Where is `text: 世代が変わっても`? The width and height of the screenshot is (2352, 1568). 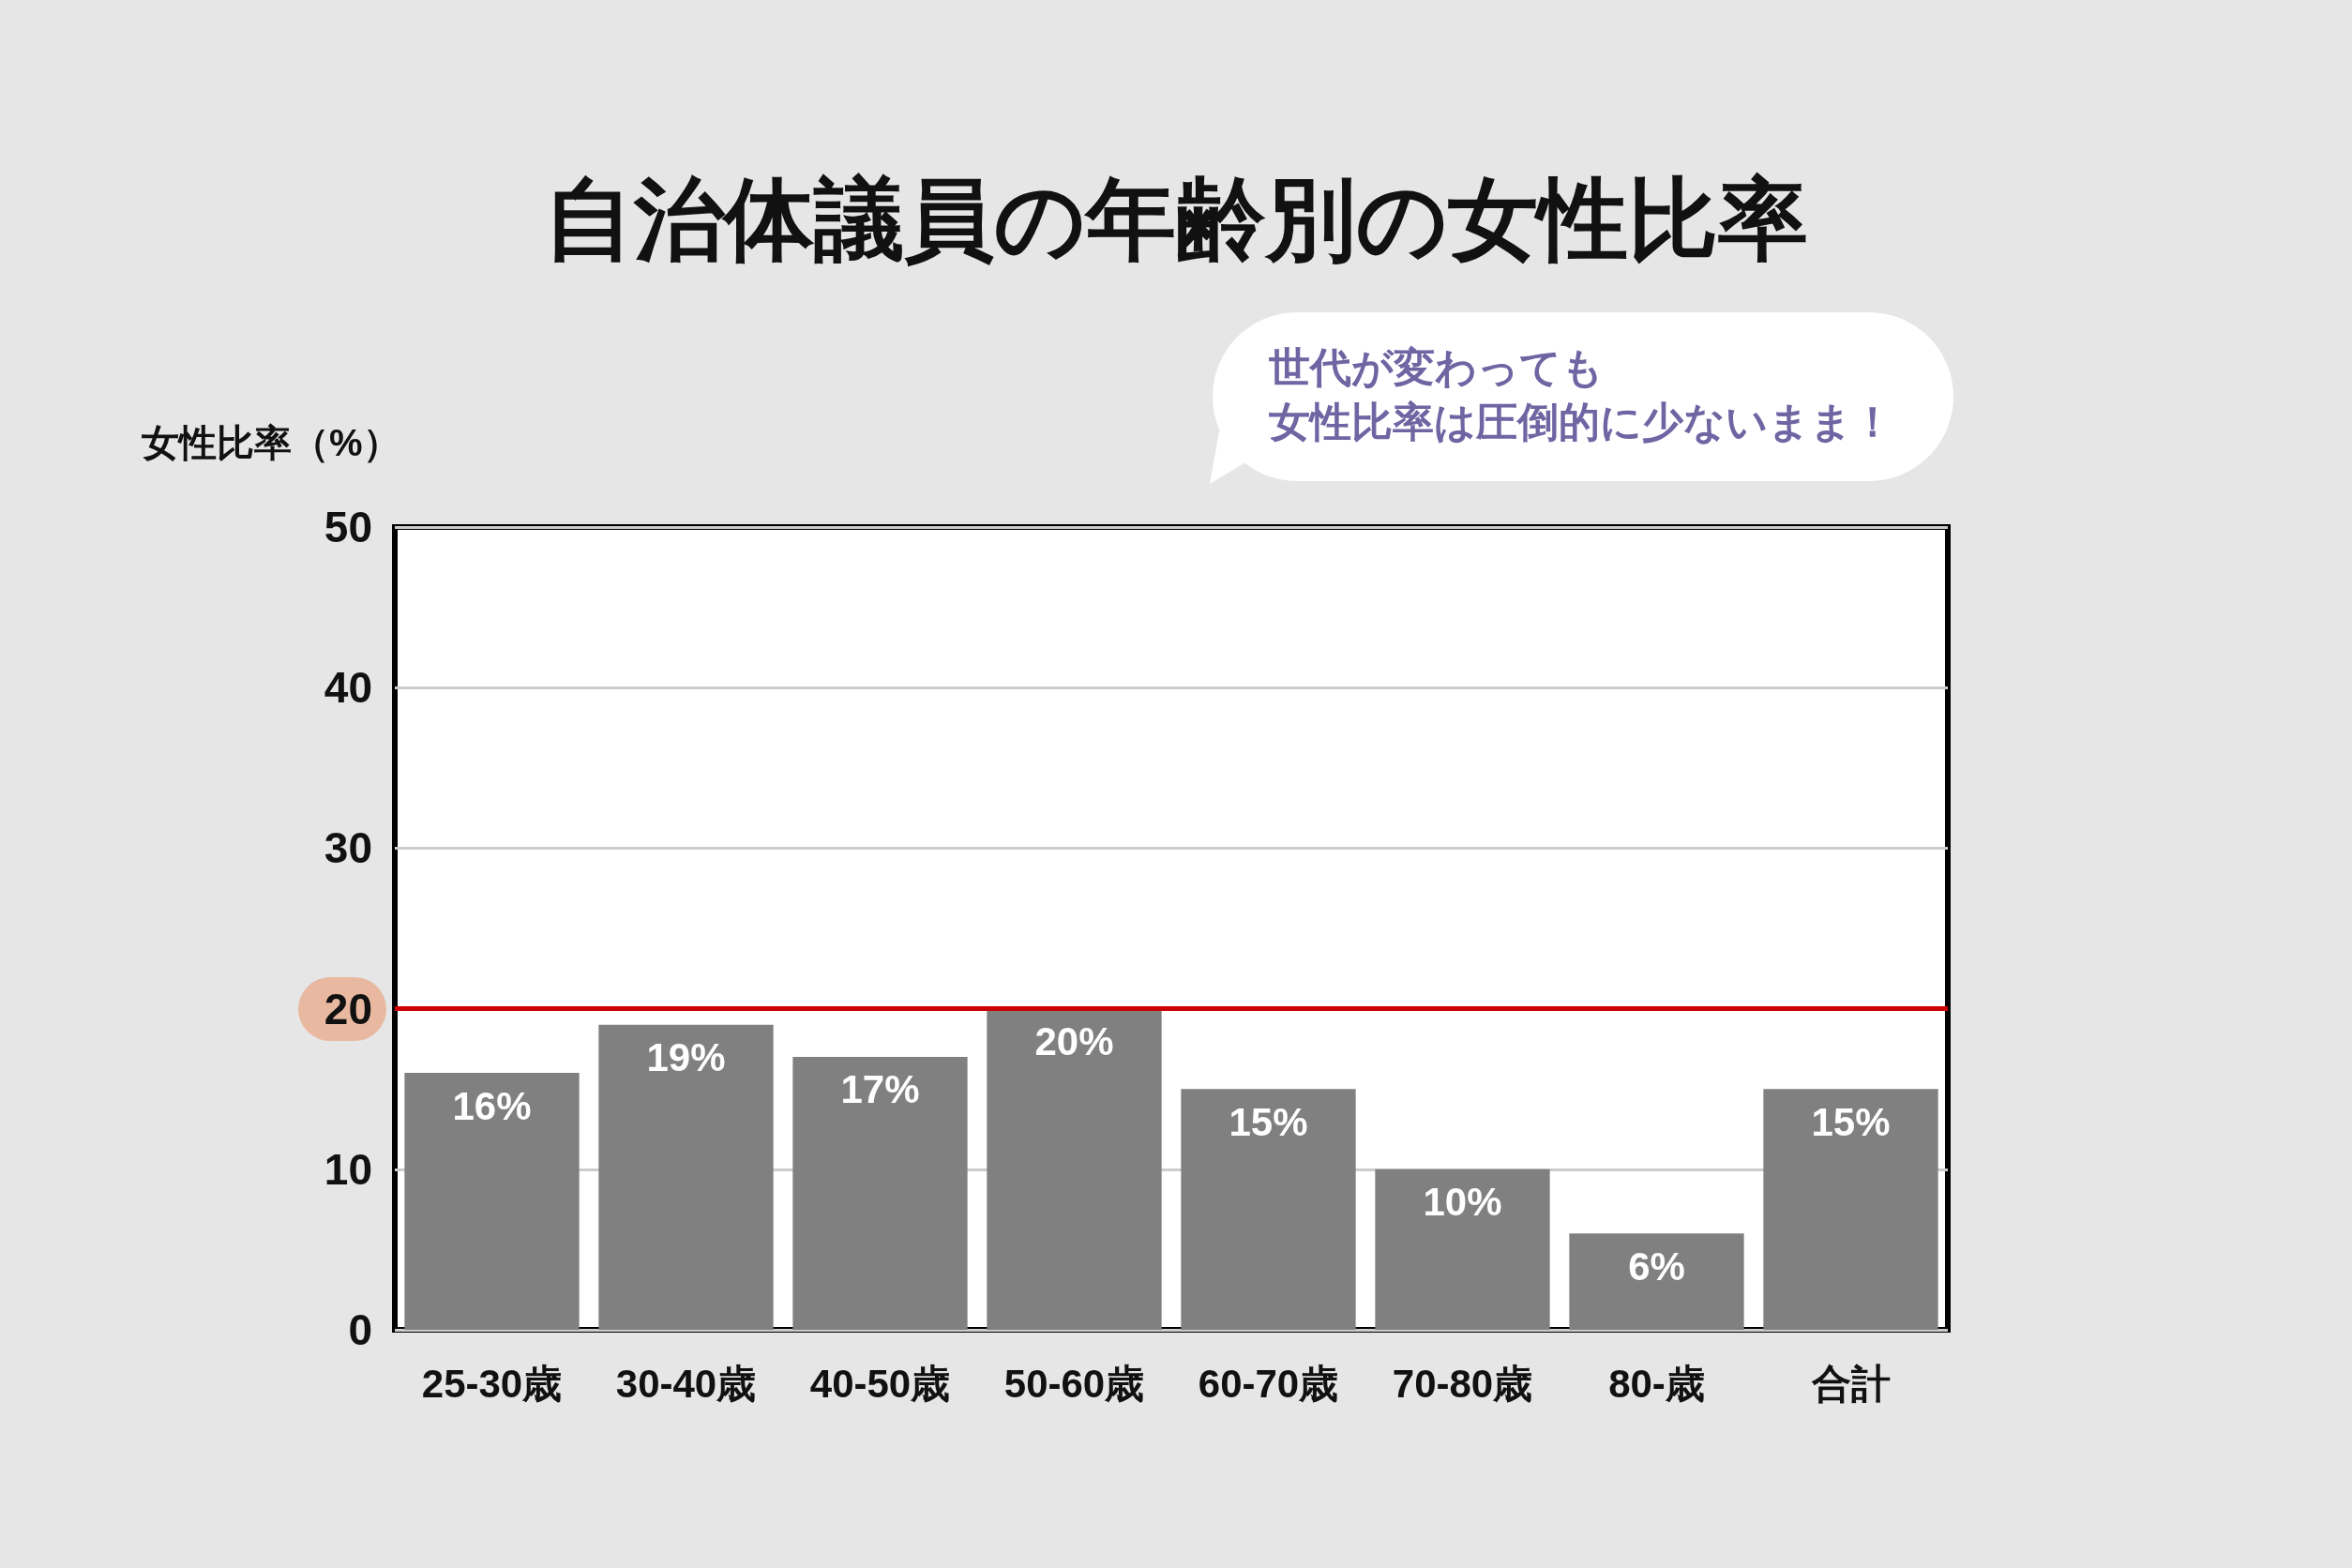 text: 世代が変わっても is located at coordinates (1436, 367).